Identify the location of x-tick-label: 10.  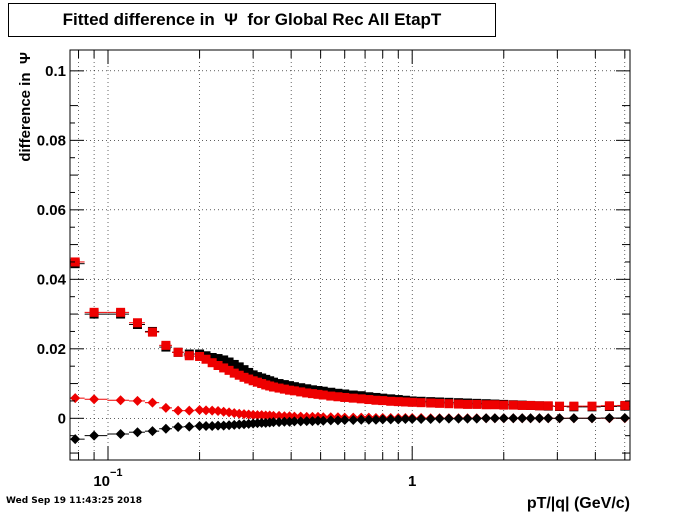
(101, 481).